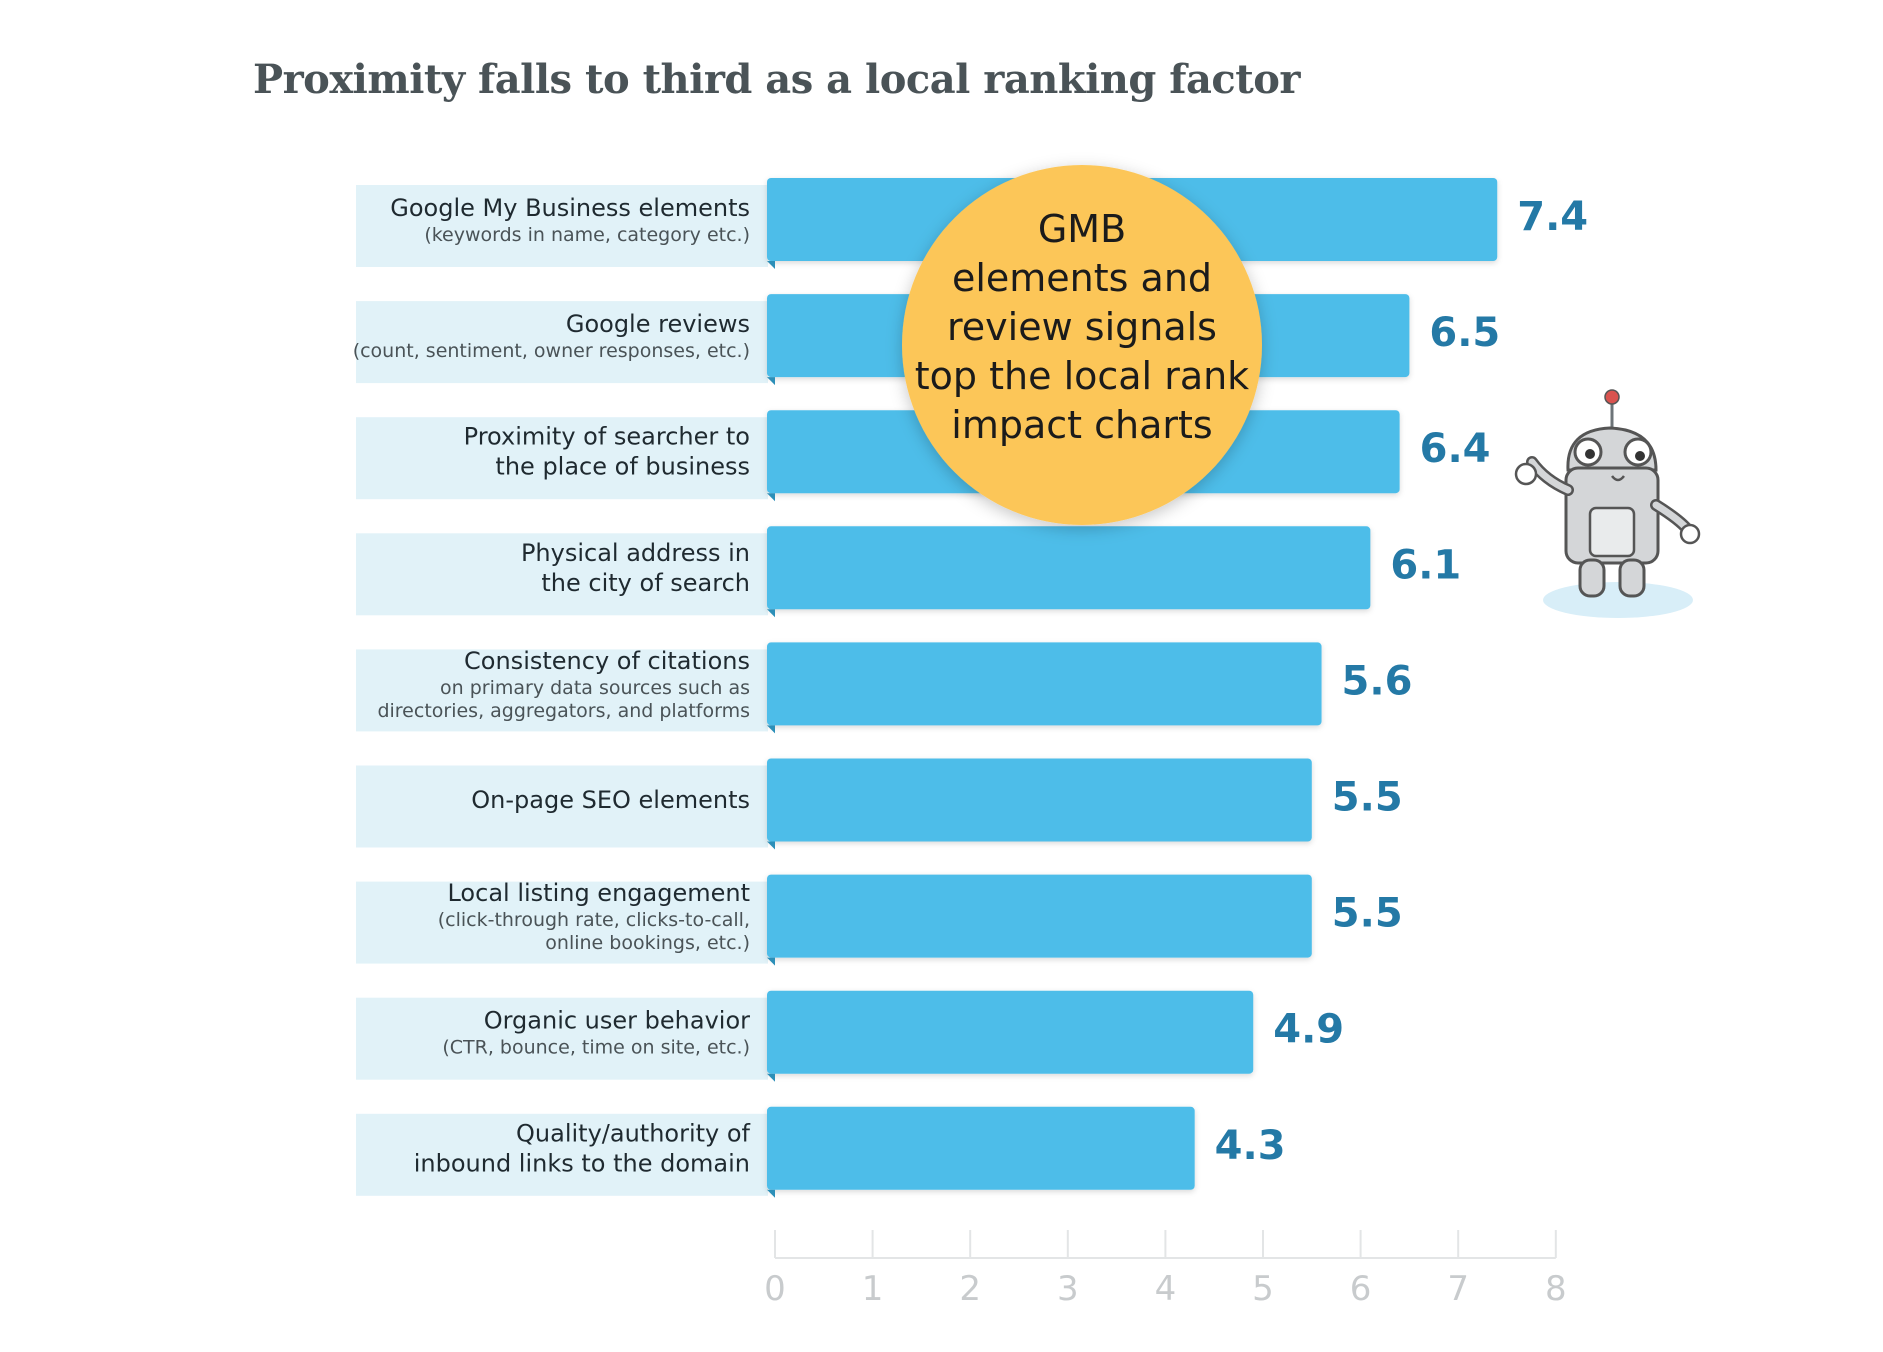 The height and width of the screenshot is (1352, 1883). I want to click on bar-value-label: 4.9, so click(1308, 1030).